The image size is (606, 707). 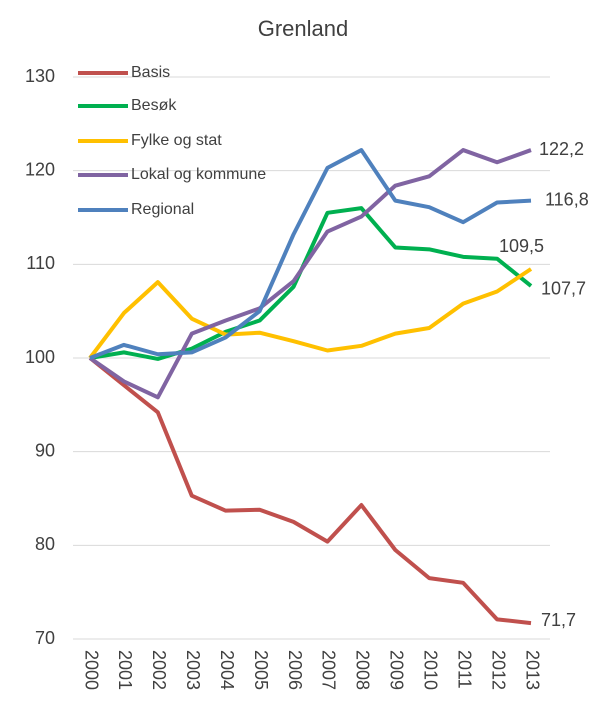 What do you see at coordinates (176, 140) in the screenshot?
I see `legend-label: Fylke og stat` at bounding box center [176, 140].